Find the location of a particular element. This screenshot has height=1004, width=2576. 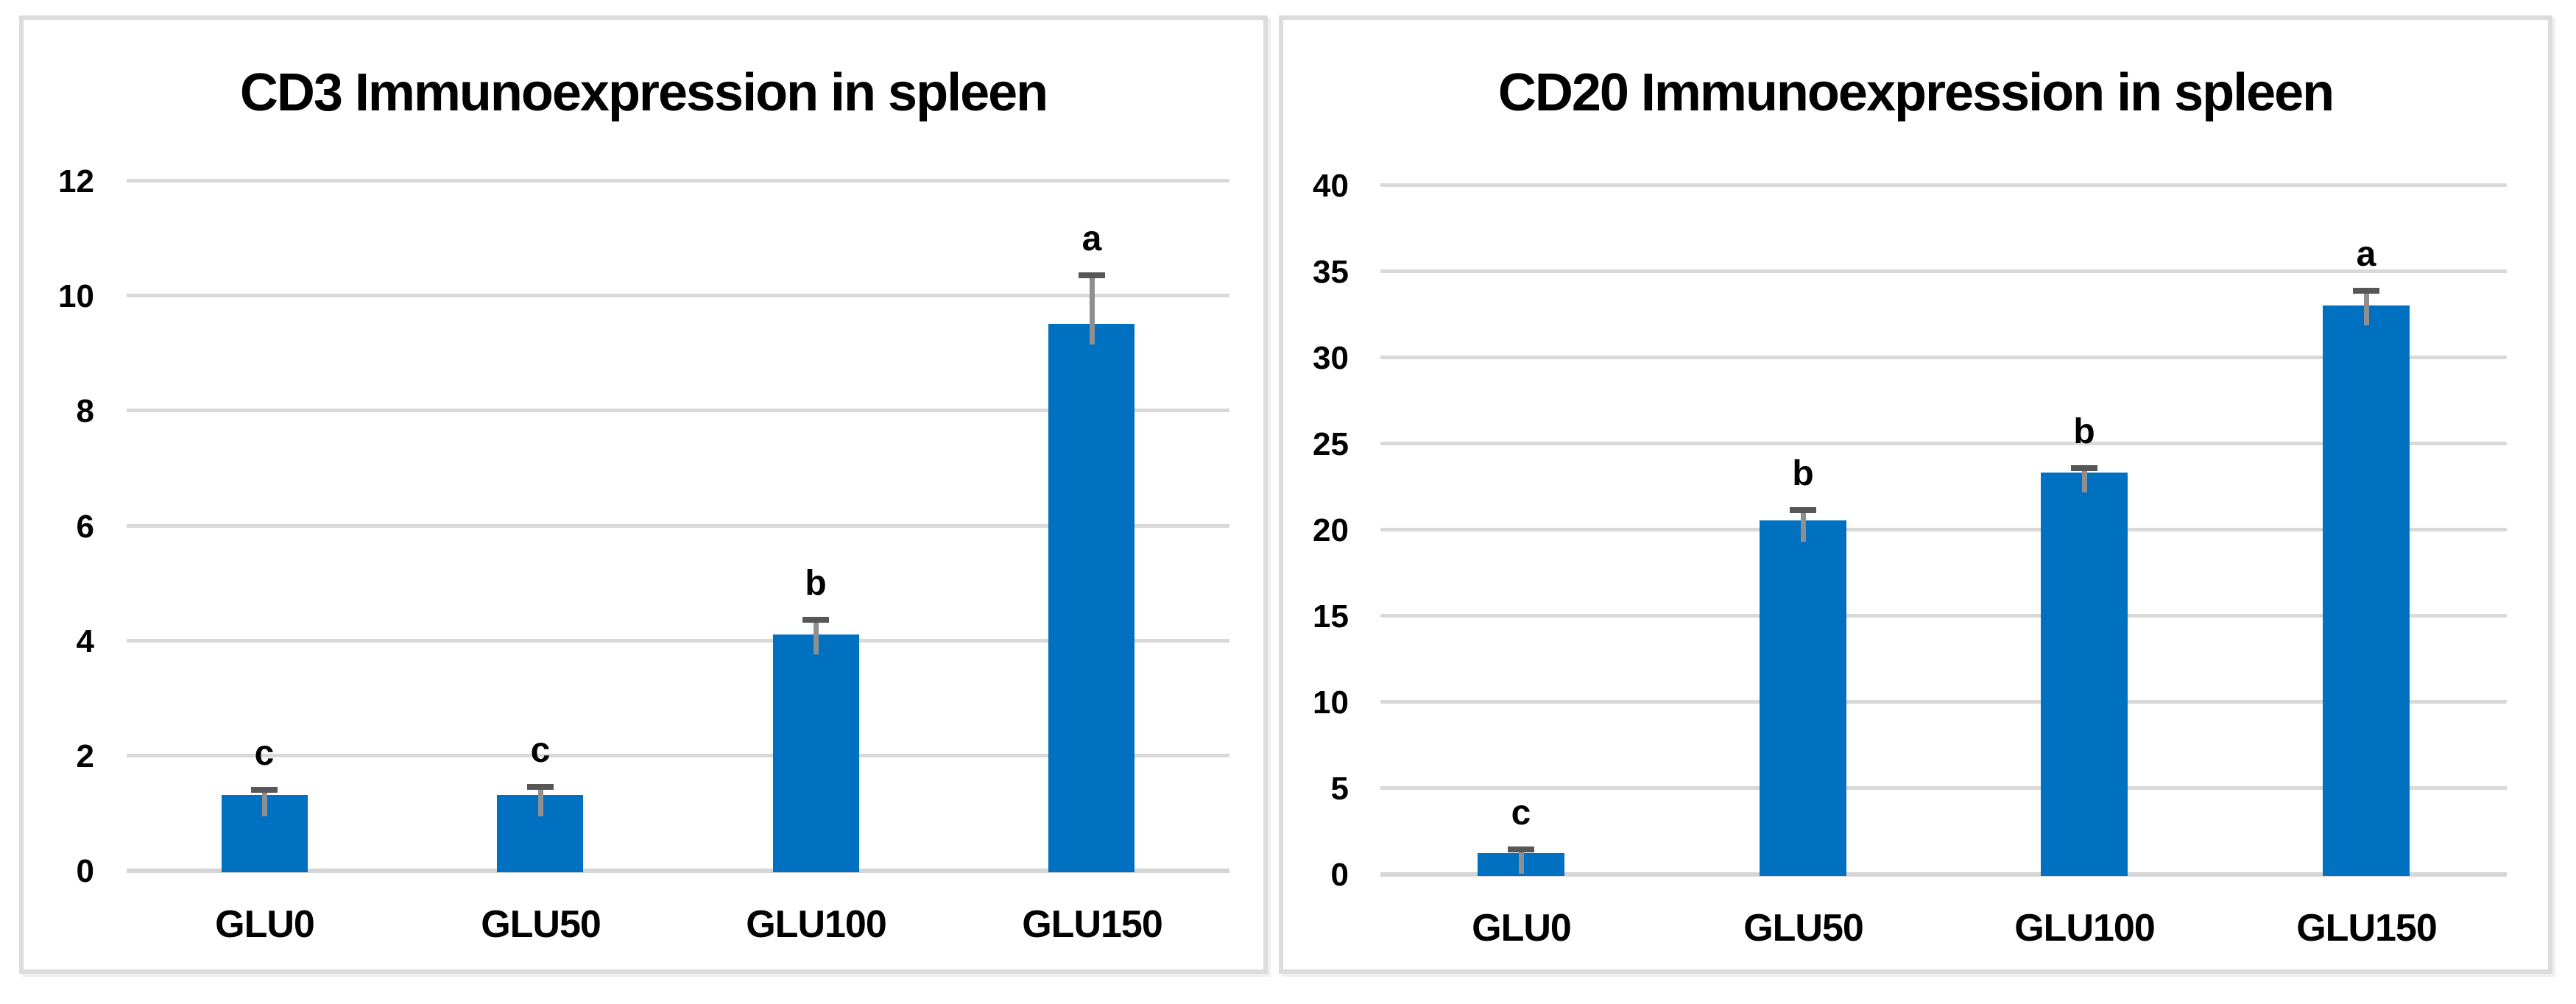

y-tick-label: 12 is located at coordinates (76, 181).